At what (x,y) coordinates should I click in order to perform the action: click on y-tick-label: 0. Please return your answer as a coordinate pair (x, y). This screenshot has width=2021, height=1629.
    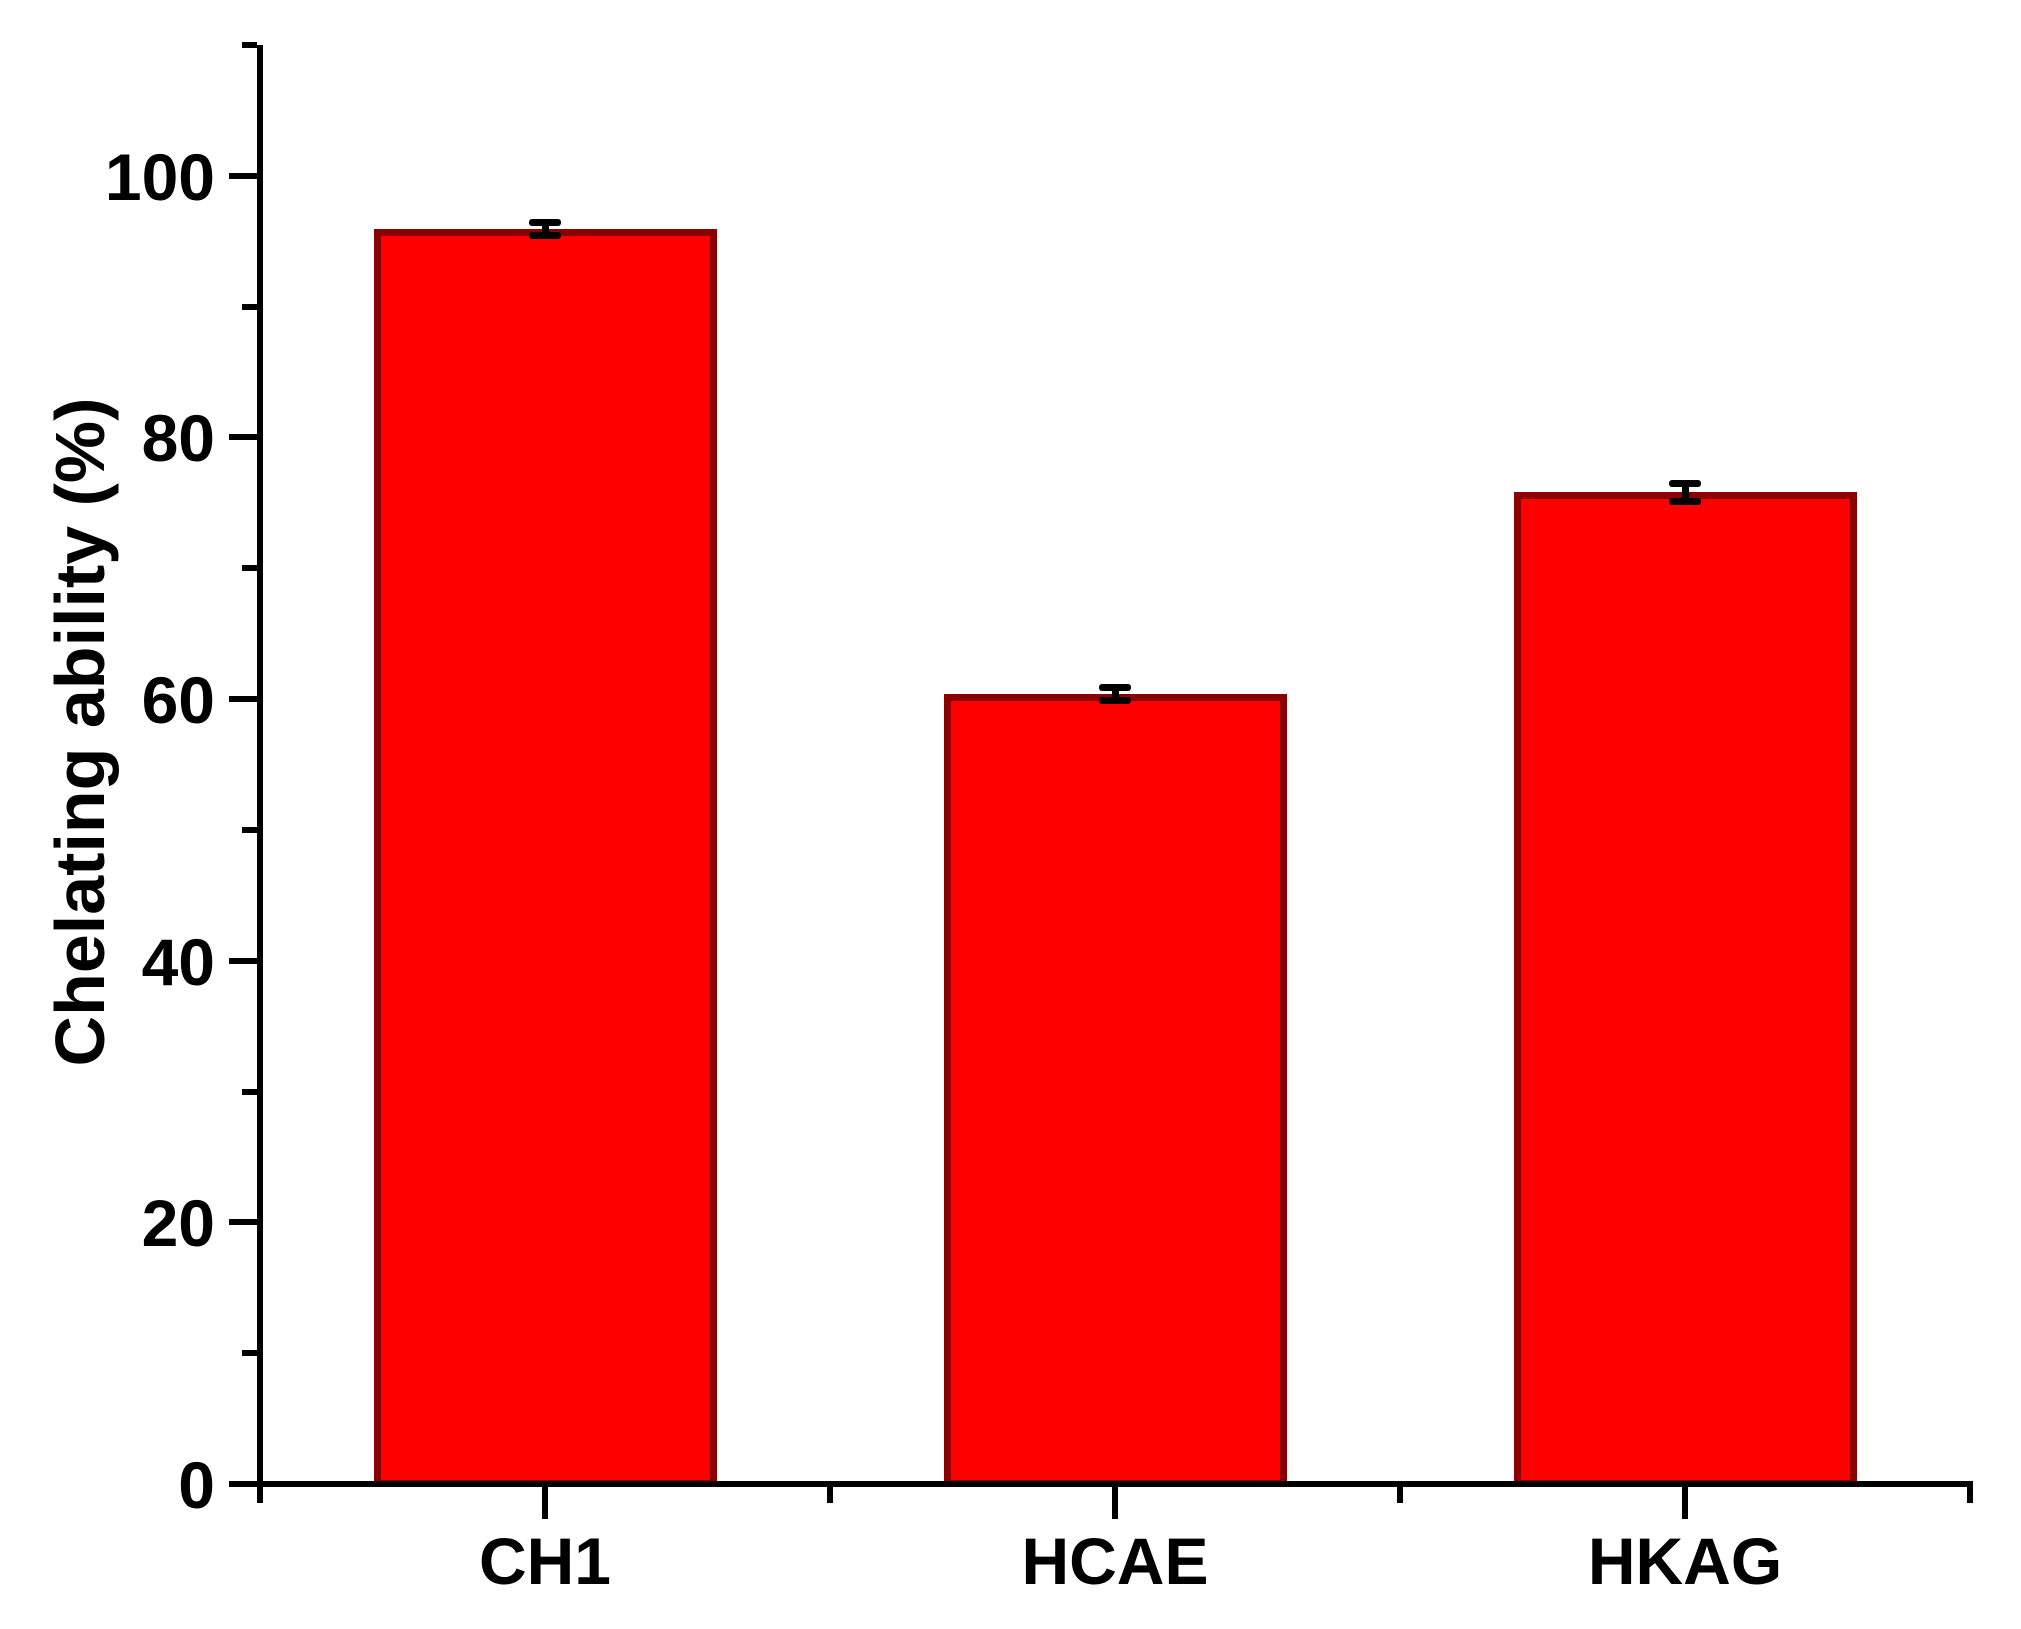
    Looking at the image, I should click on (196, 1485).